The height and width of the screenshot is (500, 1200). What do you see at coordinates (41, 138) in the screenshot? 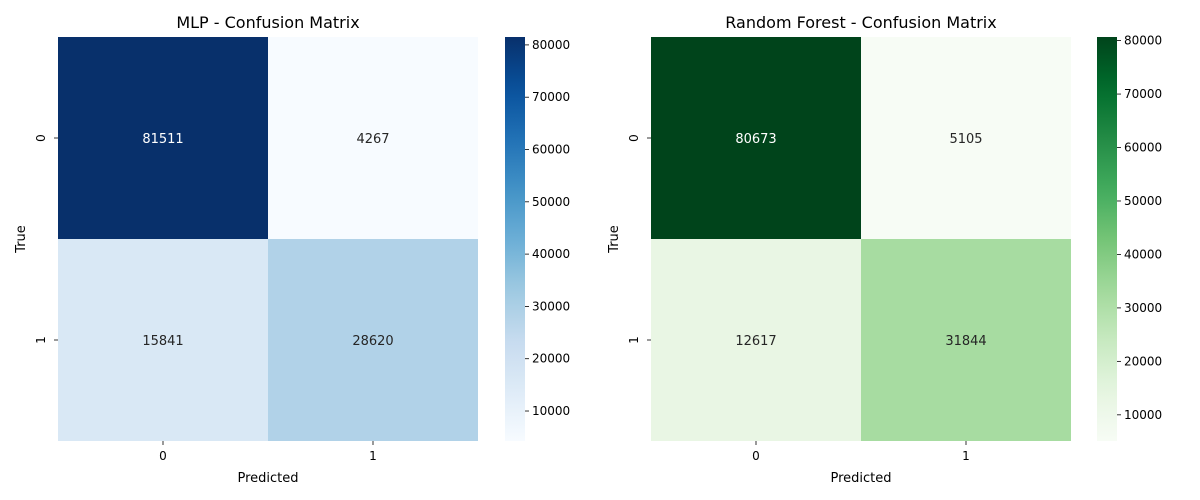
I see `mlp-y-tick-label: 0` at bounding box center [41, 138].